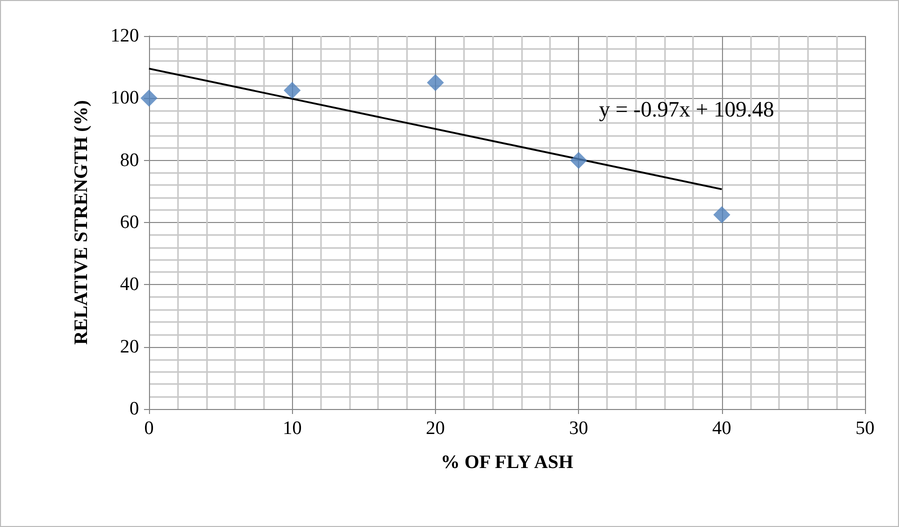  What do you see at coordinates (686, 109) in the screenshot?
I see `annotation: y = -0.97x + 109.48` at bounding box center [686, 109].